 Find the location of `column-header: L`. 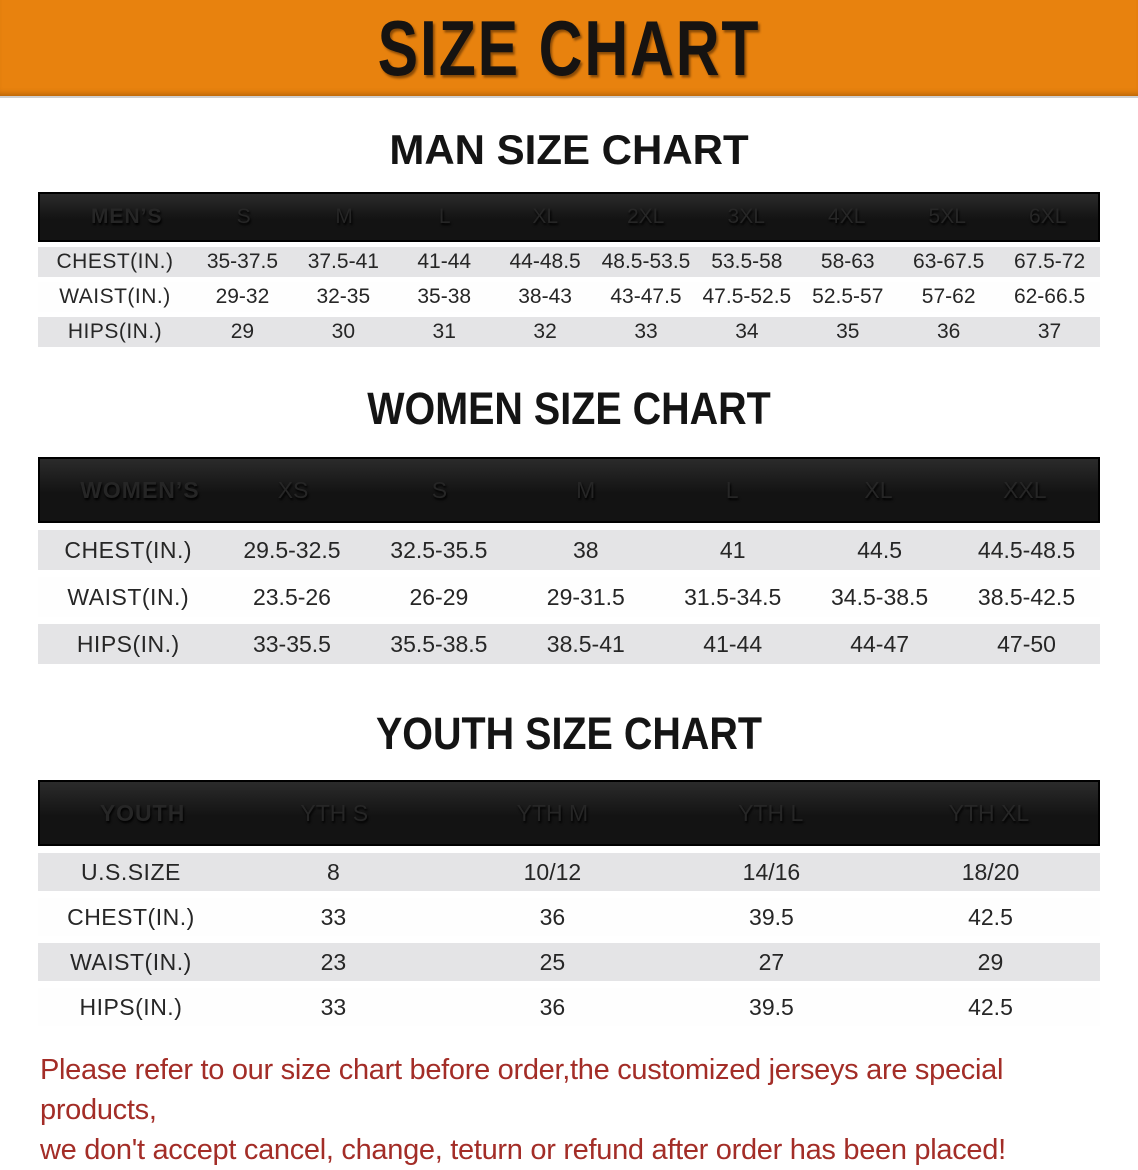

column-header: L is located at coordinates (444, 216).